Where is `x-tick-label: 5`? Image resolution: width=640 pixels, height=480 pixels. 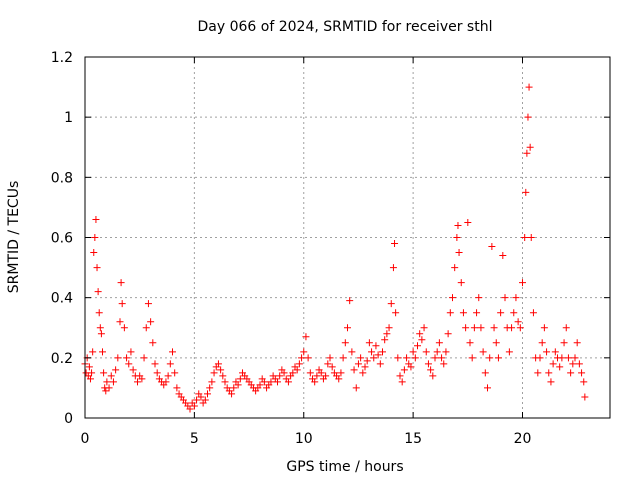
x-tick-label: 5 is located at coordinates (194, 439).